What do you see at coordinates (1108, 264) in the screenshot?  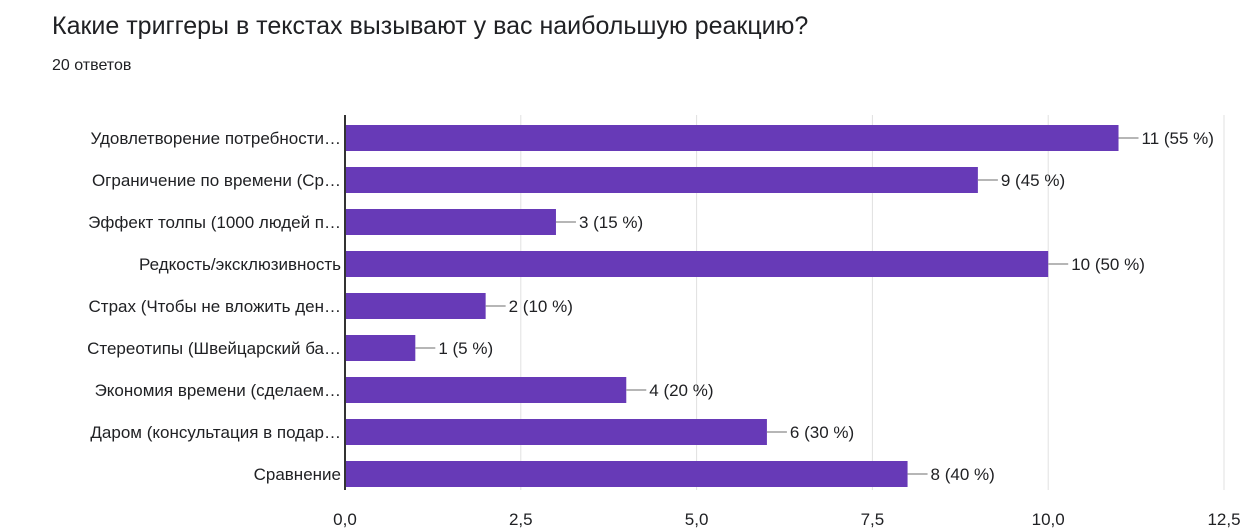 I see `data-label: 10 (50 %)` at bounding box center [1108, 264].